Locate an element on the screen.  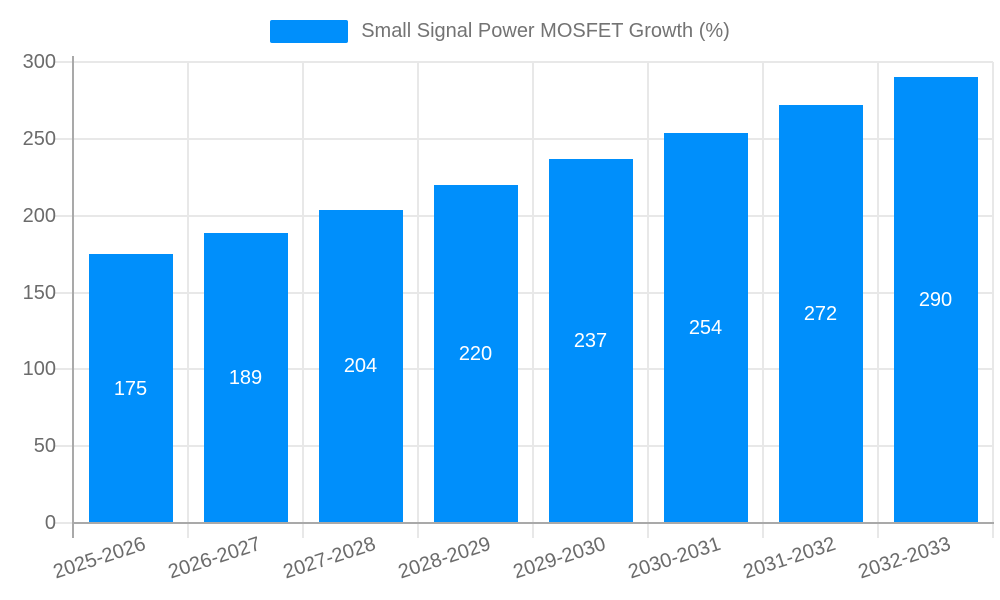
bar: 290 is located at coordinates (935, 300).